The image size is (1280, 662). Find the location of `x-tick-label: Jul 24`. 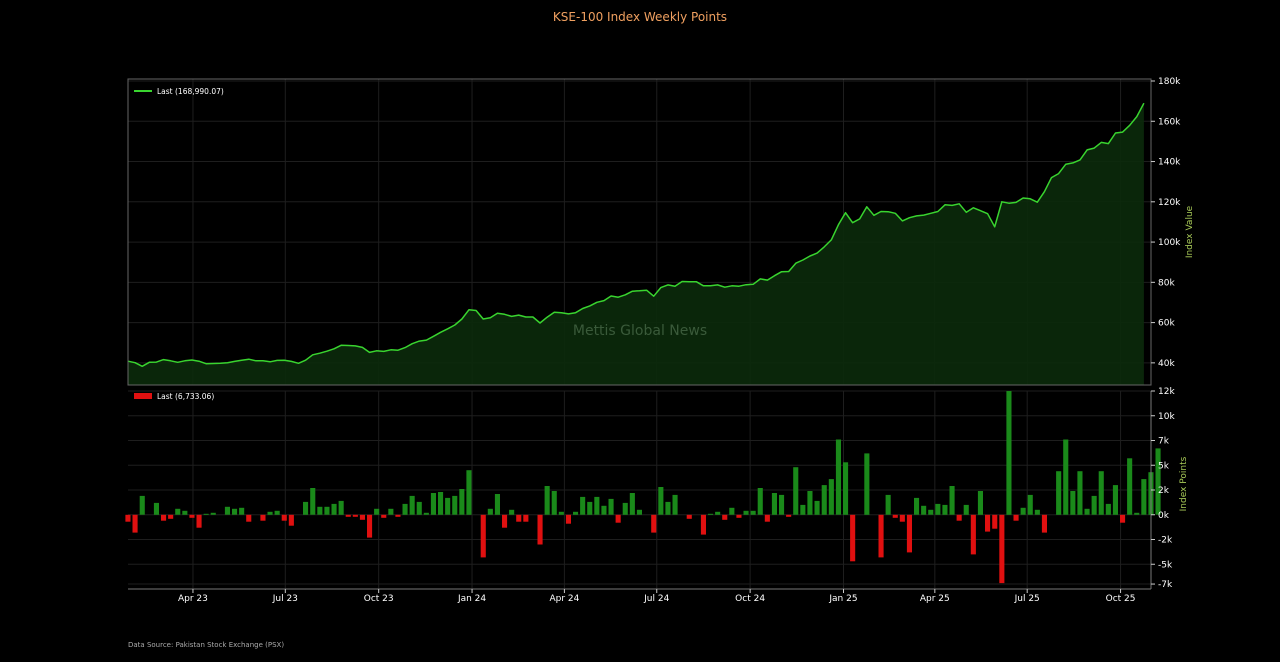

x-tick-label: Jul 24 is located at coordinates (656, 599).